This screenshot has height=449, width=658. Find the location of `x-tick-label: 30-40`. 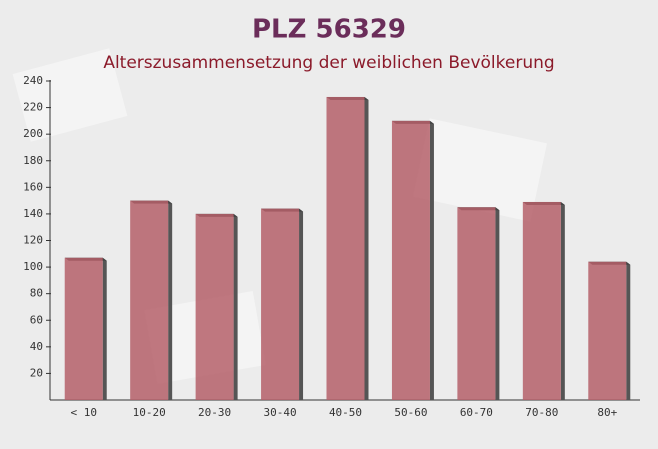

x-tick-label: 30-40 is located at coordinates (279, 412).